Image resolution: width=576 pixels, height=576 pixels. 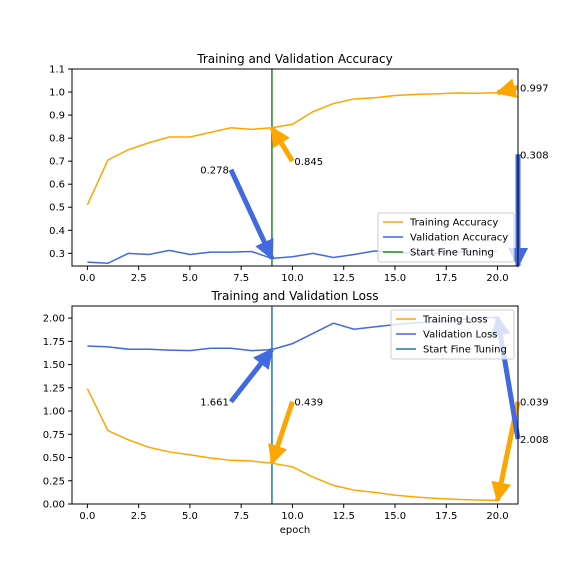 What do you see at coordinates (465, 350) in the screenshot?
I see `legend-label-start-fine-tuning-loss: Start Fine Tuning` at bounding box center [465, 350].